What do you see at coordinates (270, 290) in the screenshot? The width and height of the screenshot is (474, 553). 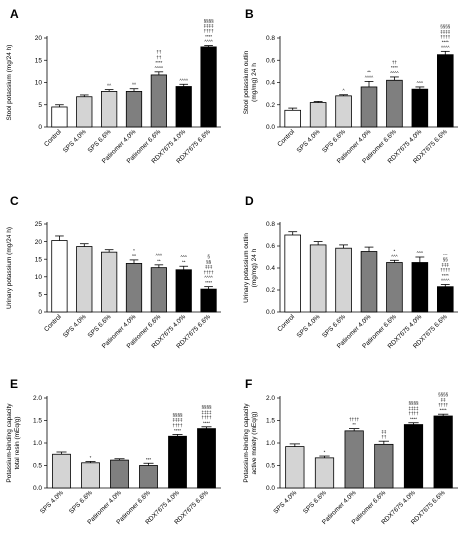 I see `y-tick-label: 0.2` at bounding box center [270, 290].